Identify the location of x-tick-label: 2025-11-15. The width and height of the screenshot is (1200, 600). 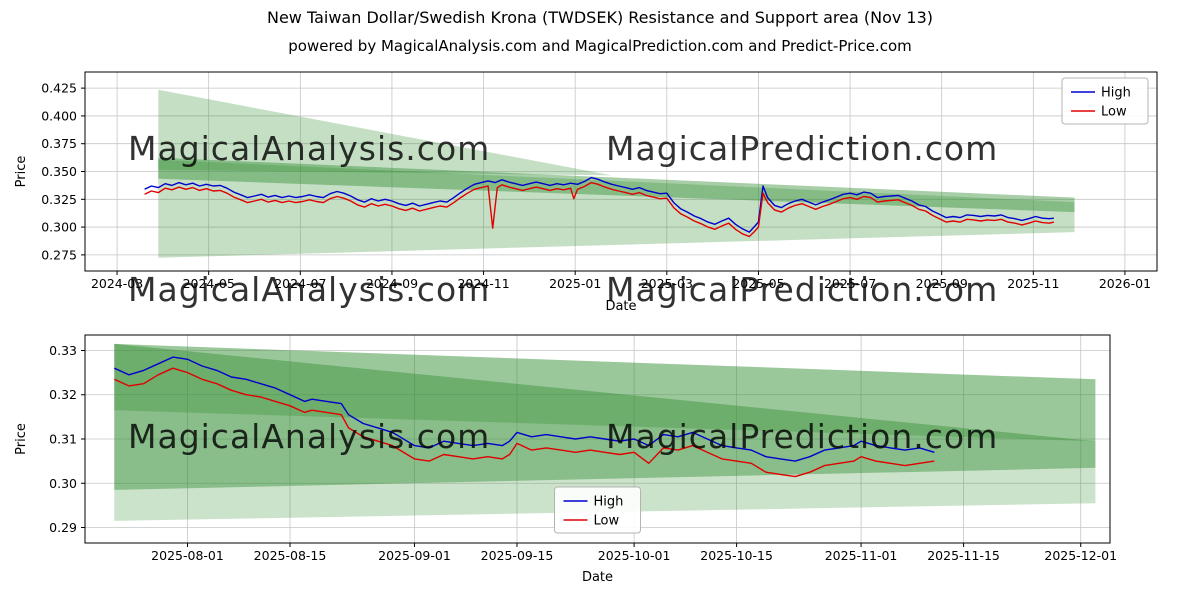
(963, 555).